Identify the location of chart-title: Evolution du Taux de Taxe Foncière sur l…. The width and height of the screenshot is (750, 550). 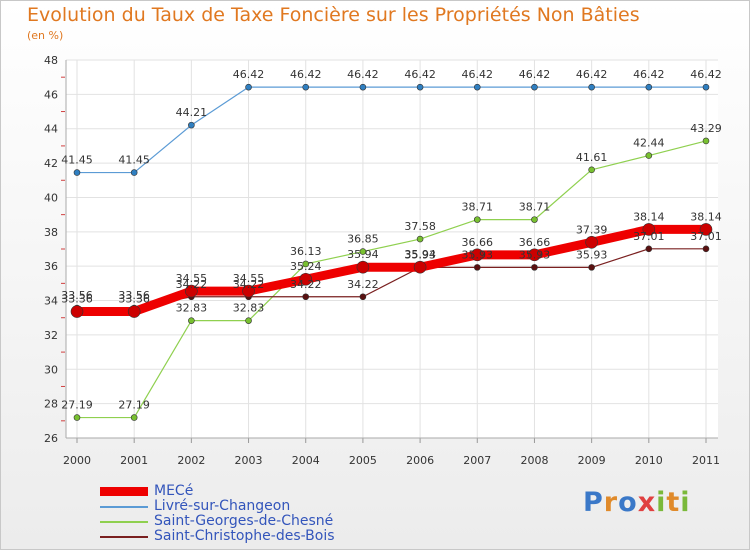
(333, 15).